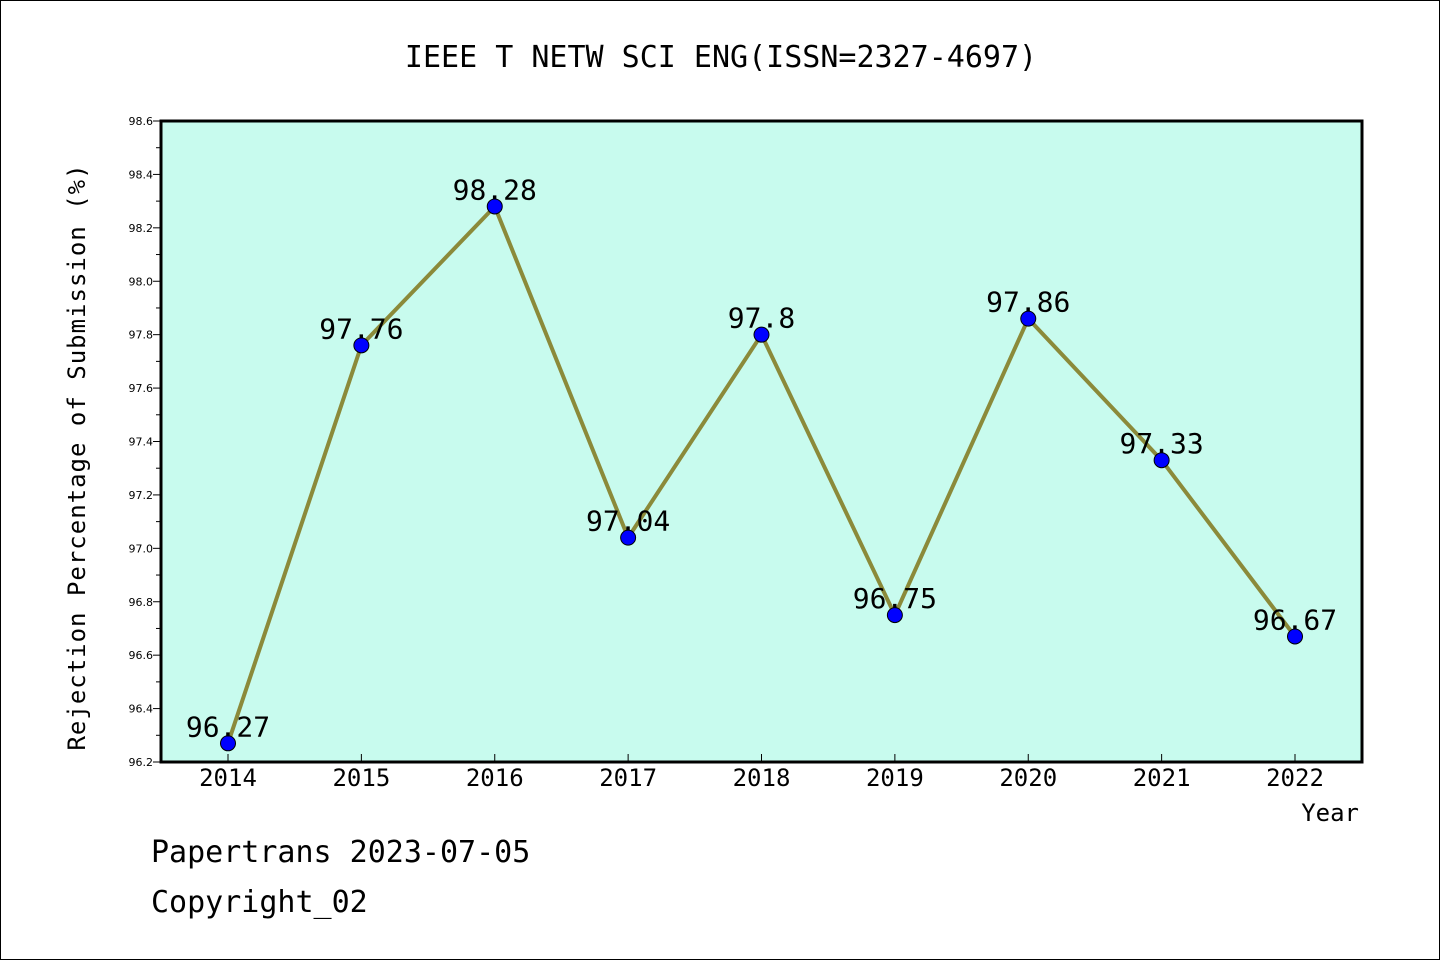 Image resolution: width=1440 pixels, height=961 pixels. What do you see at coordinates (1295, 778) in the screenshot?
I see `x-tick-label: 2022` at bounding box center [1295, 778].